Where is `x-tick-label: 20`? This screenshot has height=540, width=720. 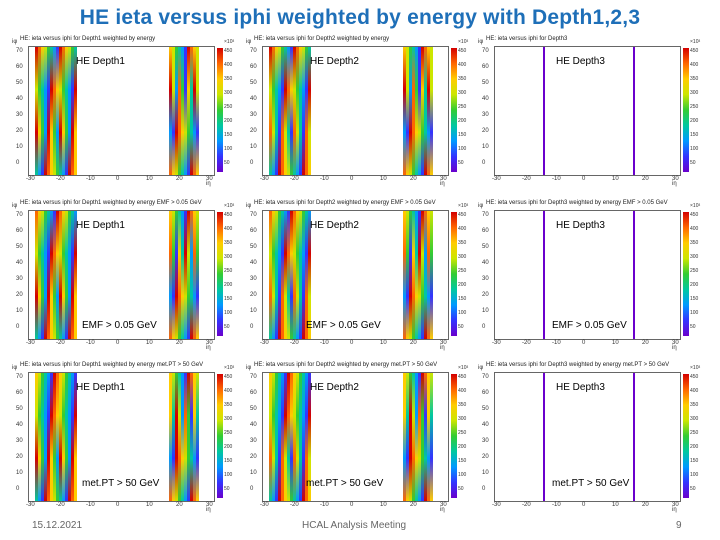 x-tick-label: 20 is located at coordinates (413, 505).